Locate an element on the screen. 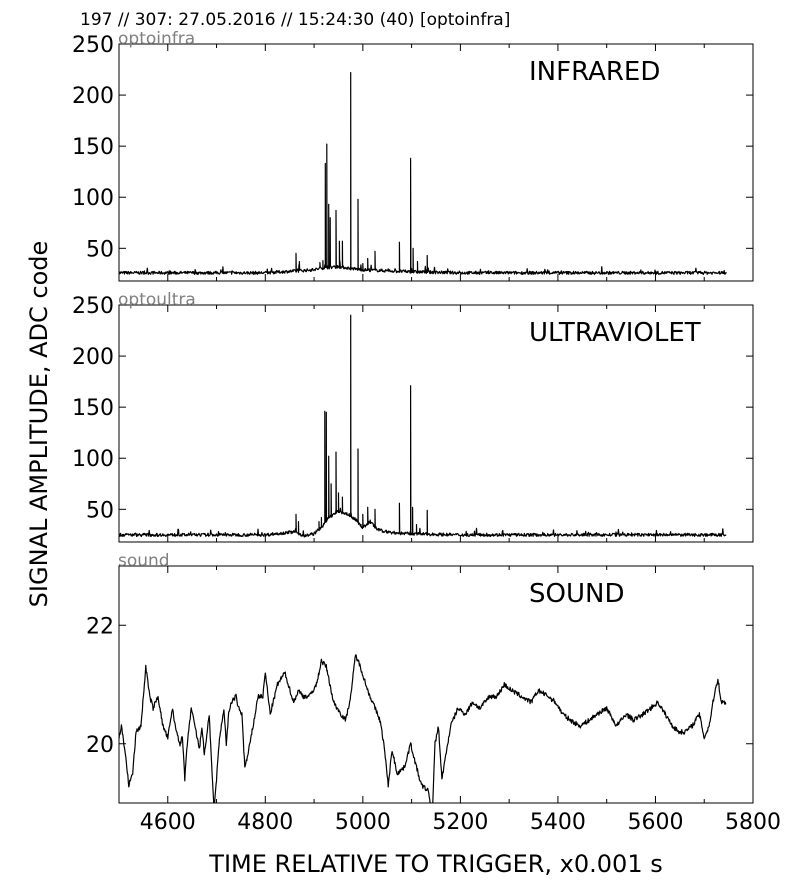  x-tick-label: 5400 is located at coordinates (558, 822).